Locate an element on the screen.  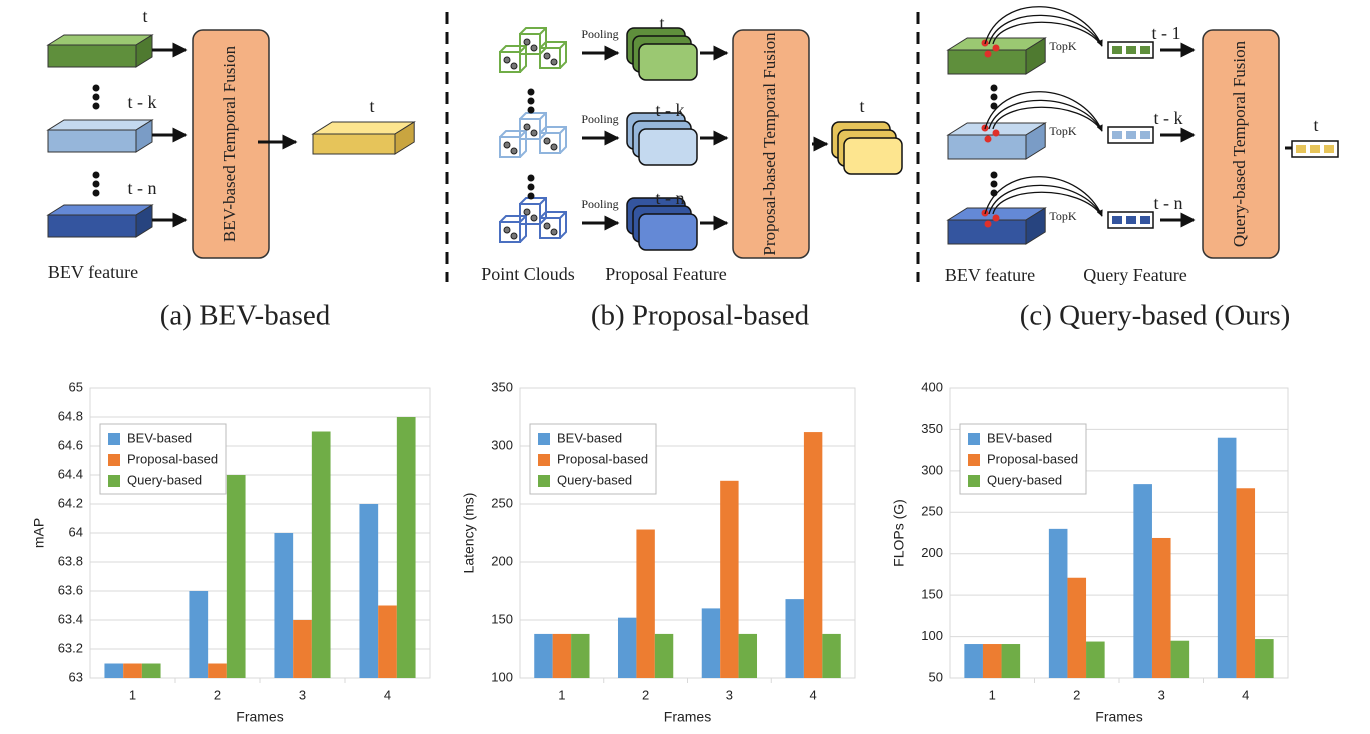
y-axis-label: Latency (ms) is located at coordinates (469, 533).